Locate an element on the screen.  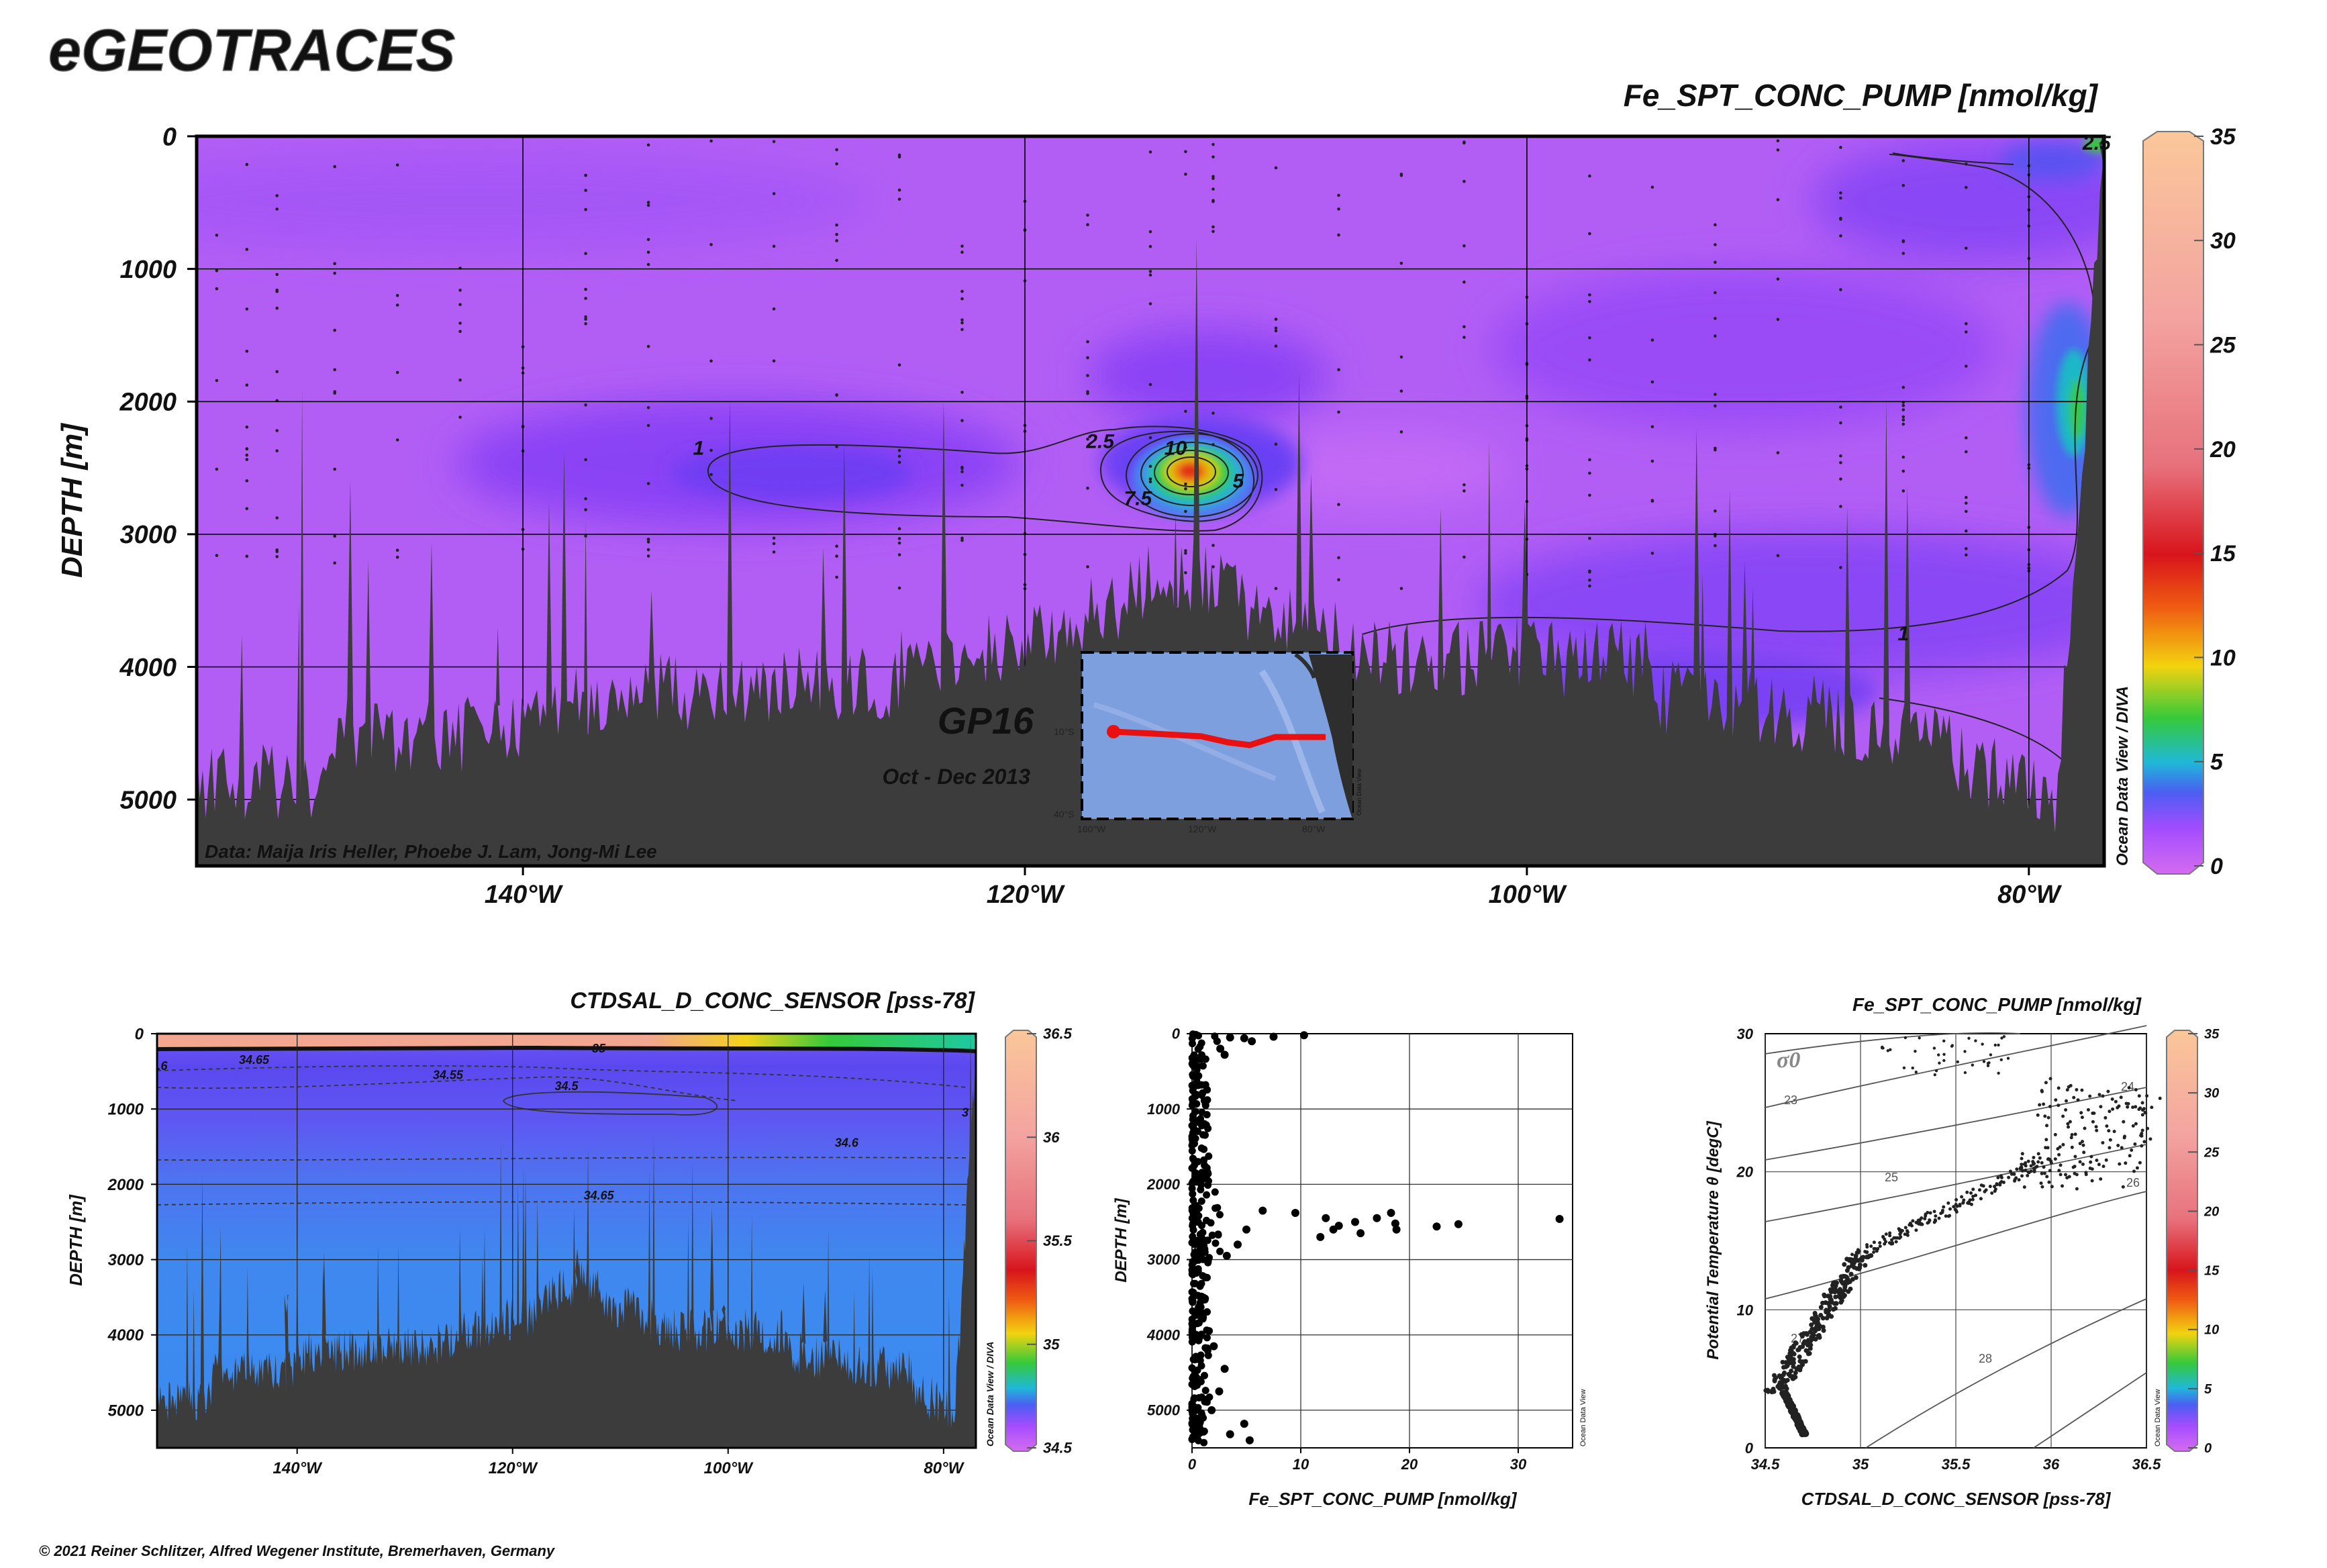
inset-xtick-2: 80°W is located at coordinates (1314, 829).